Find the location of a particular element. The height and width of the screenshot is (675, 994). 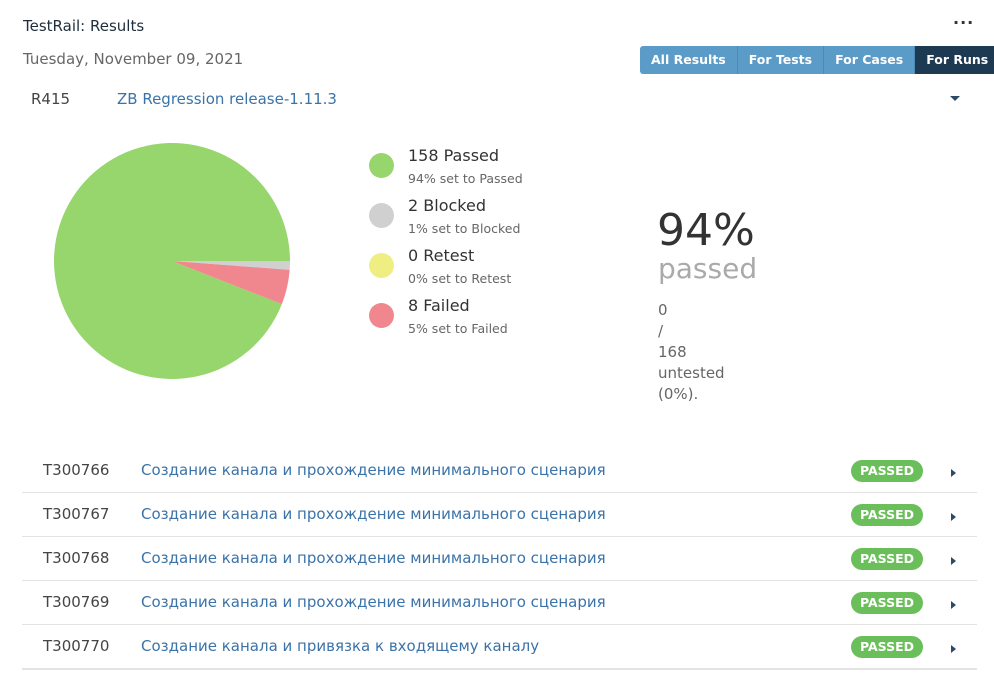

tab-for-tests: For Tests is located at coordinates (781, 60).